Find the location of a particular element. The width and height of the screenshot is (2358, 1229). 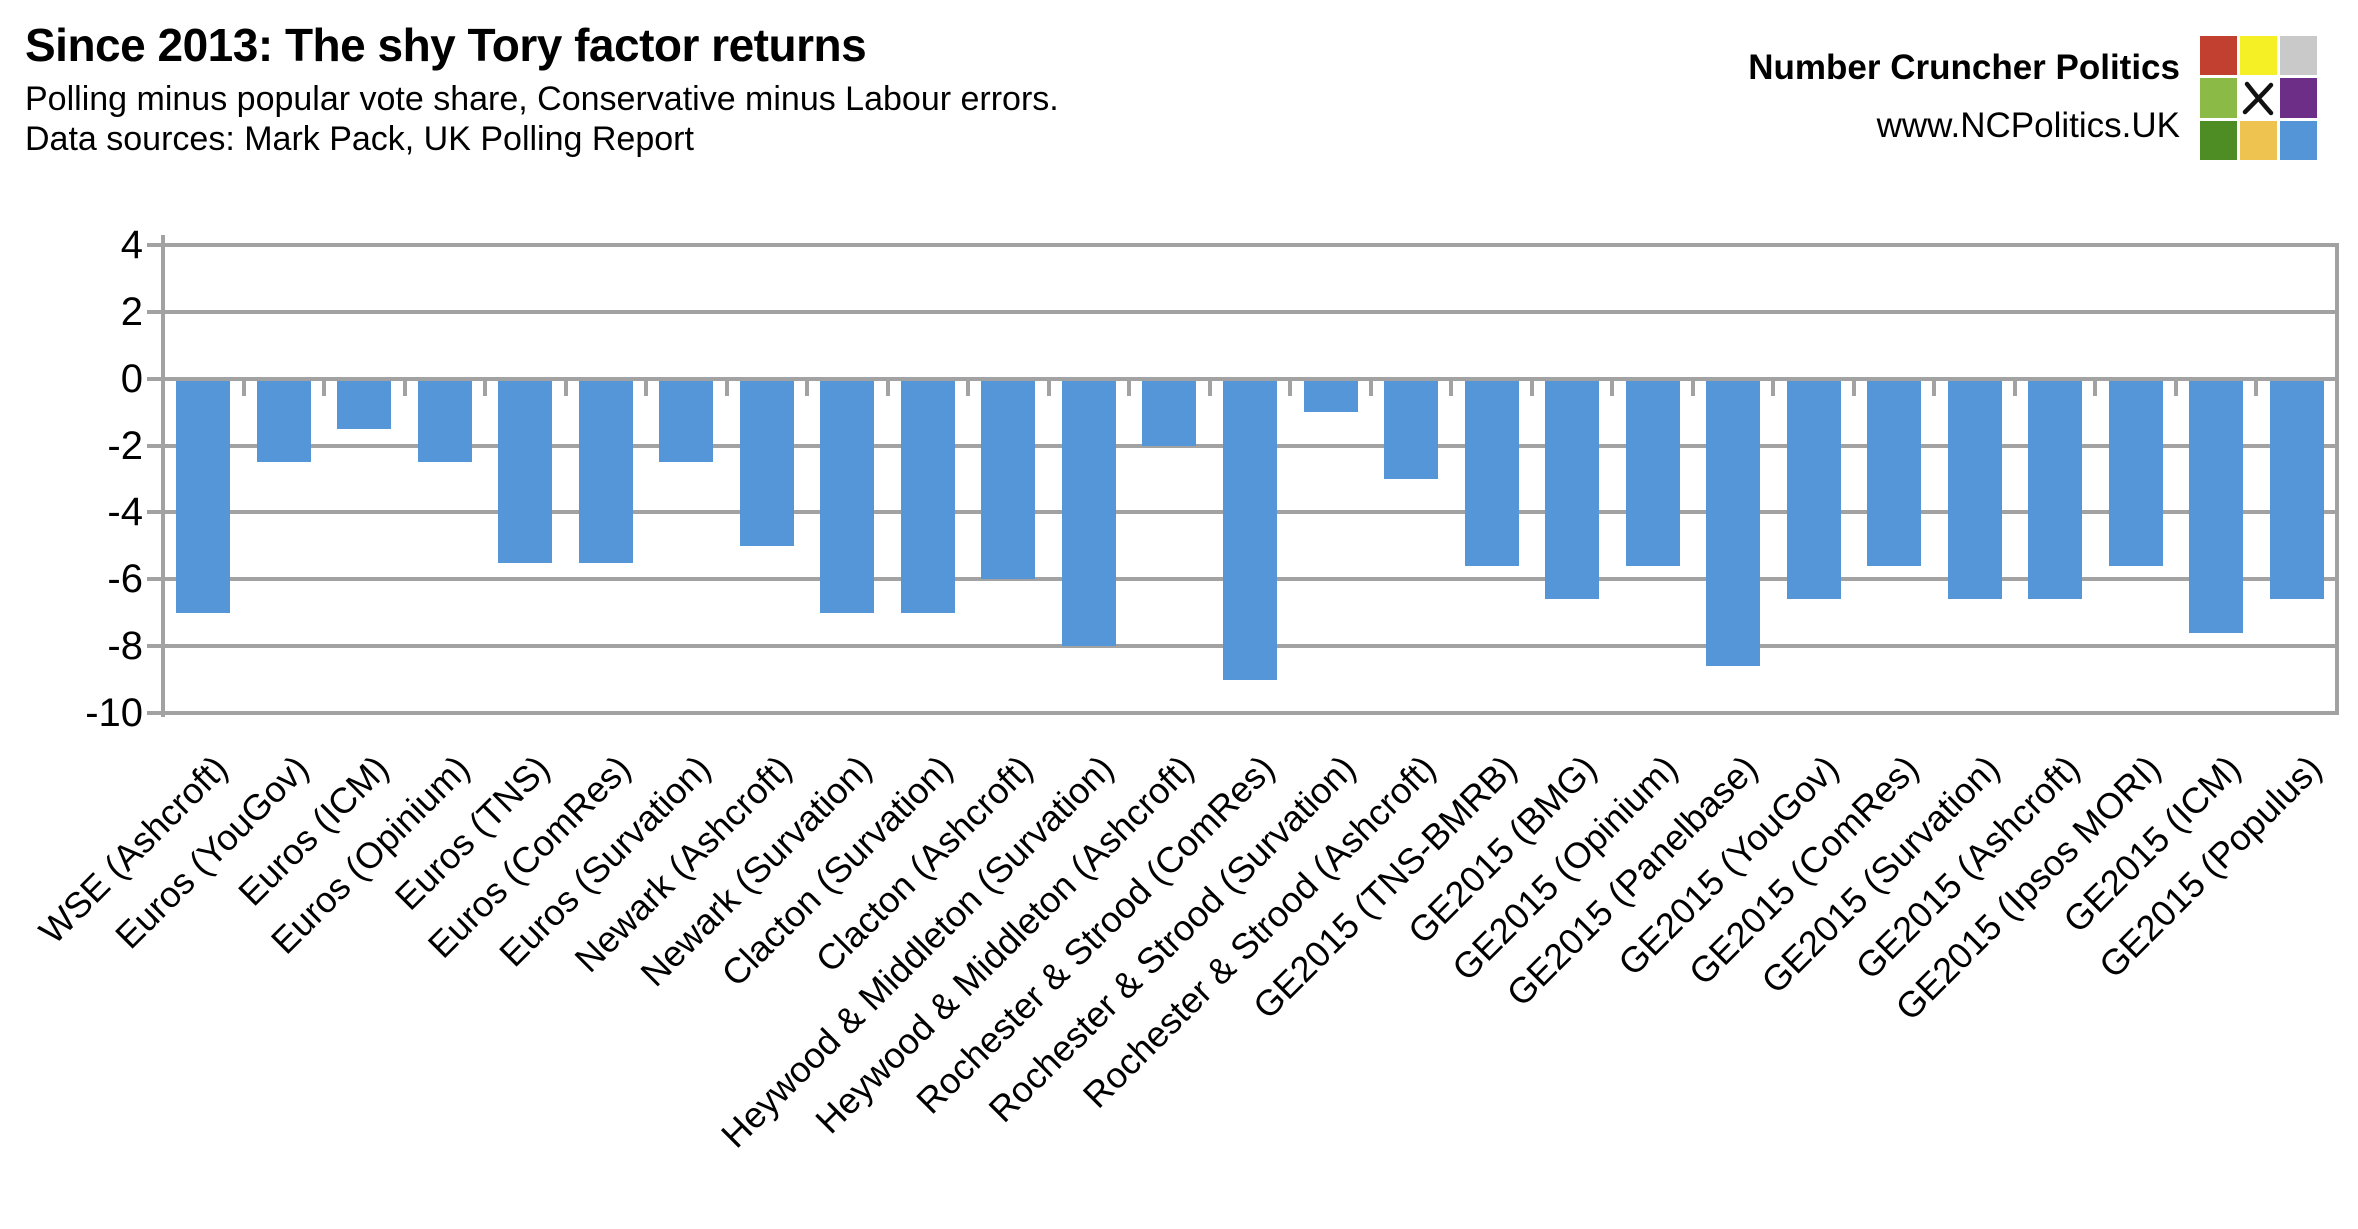

y-tick-label: -10 is located at coordinates (114, 713).